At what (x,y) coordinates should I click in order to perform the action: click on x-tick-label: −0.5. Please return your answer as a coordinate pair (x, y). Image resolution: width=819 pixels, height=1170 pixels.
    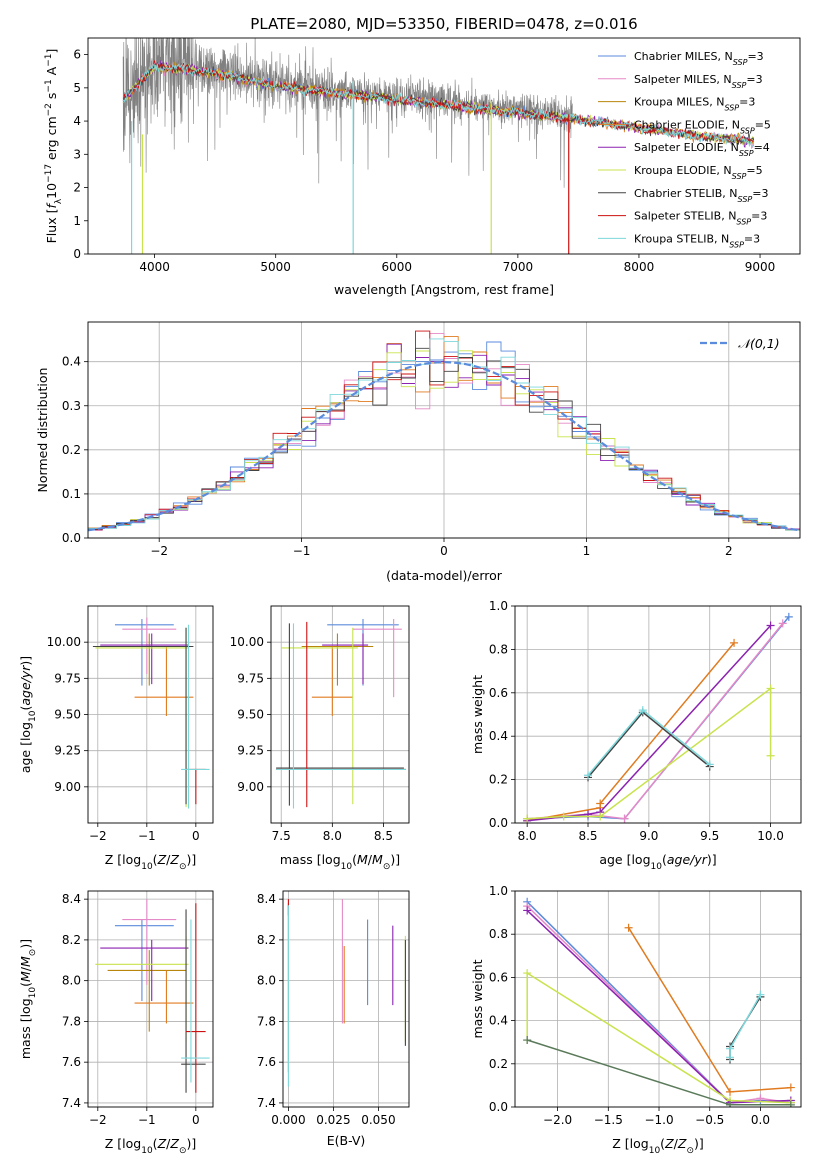
    Looking at the image, I should click on (709, 1120).